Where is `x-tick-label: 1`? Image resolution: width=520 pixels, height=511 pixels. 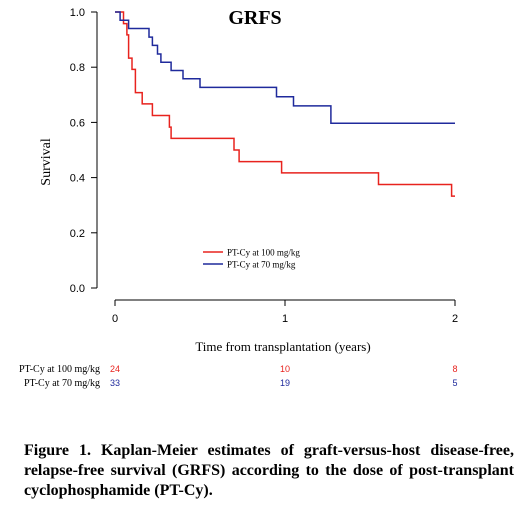
x-tick-label: 1 is located at coordinates (285, 319).